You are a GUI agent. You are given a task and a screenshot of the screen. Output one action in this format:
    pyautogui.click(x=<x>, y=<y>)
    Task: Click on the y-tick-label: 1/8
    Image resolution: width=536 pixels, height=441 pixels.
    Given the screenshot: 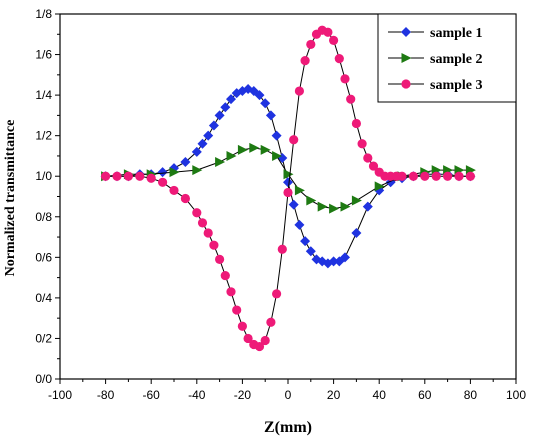 What is the action you would take?
    pyautogui.click(x=43, y=14)
    